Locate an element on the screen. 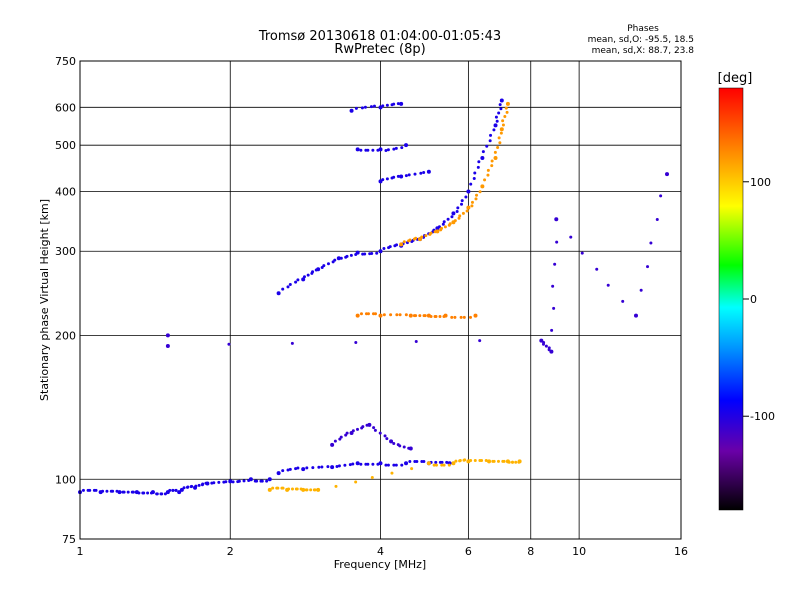 The width and height of the screenshot is (800, 600). stats-o-line: mean, sd,O: -95.5, 18.5 is located at coordinates (641, 40).